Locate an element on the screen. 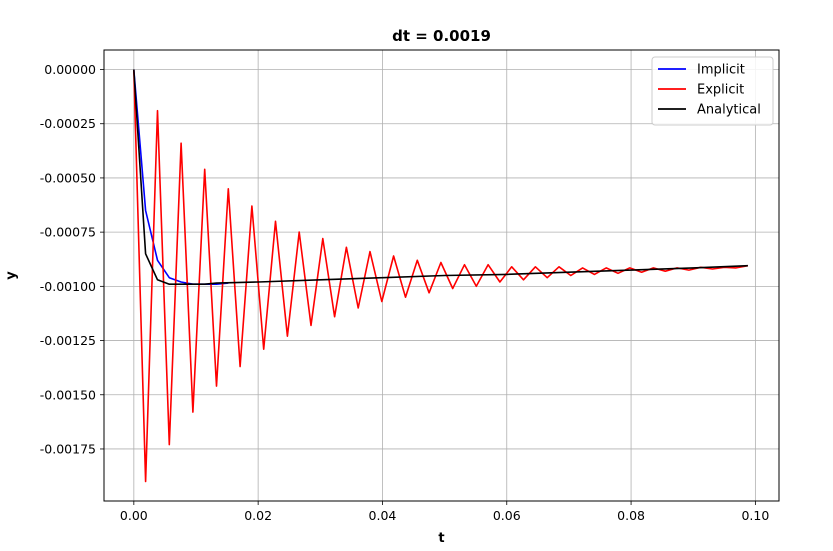 Image resolution: width=833 pixels, height=551 pixels. y-tick-label: -0.00100 is located at coordinates (68, 286).